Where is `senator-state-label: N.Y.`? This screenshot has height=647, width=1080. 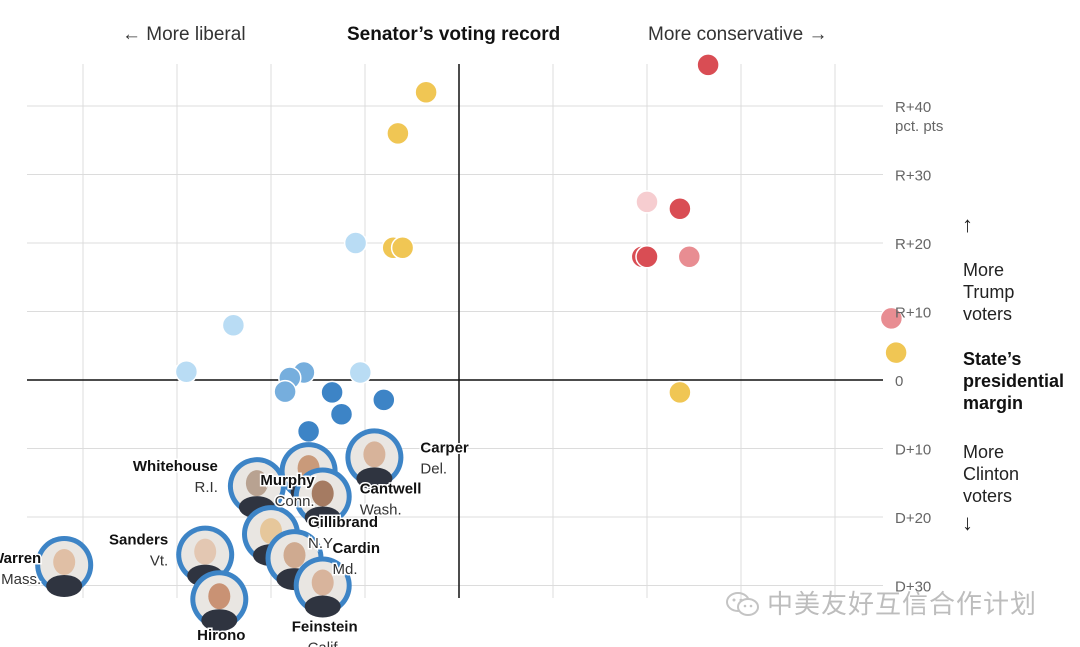
senator-state-label: N.Y. is located at coordinates (321, 543).